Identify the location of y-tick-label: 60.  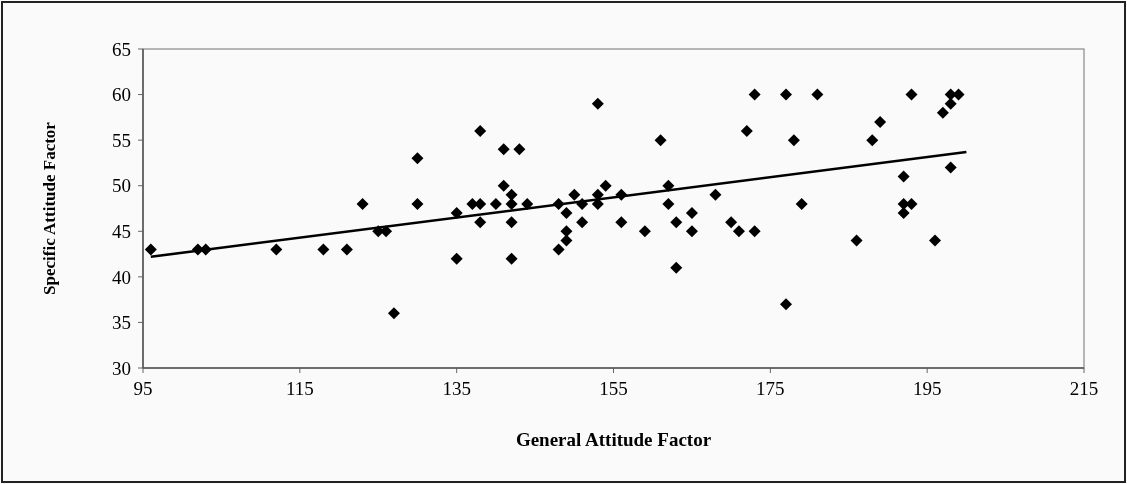
(121, 95).